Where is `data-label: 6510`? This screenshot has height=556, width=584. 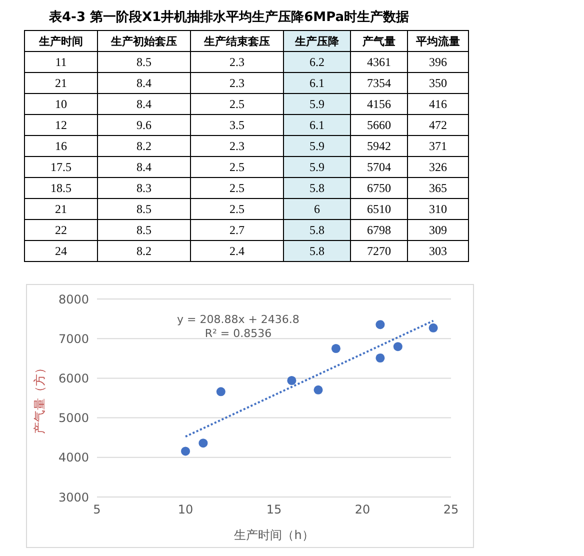
data-label: 6510 is located at coordinates (379, 209).